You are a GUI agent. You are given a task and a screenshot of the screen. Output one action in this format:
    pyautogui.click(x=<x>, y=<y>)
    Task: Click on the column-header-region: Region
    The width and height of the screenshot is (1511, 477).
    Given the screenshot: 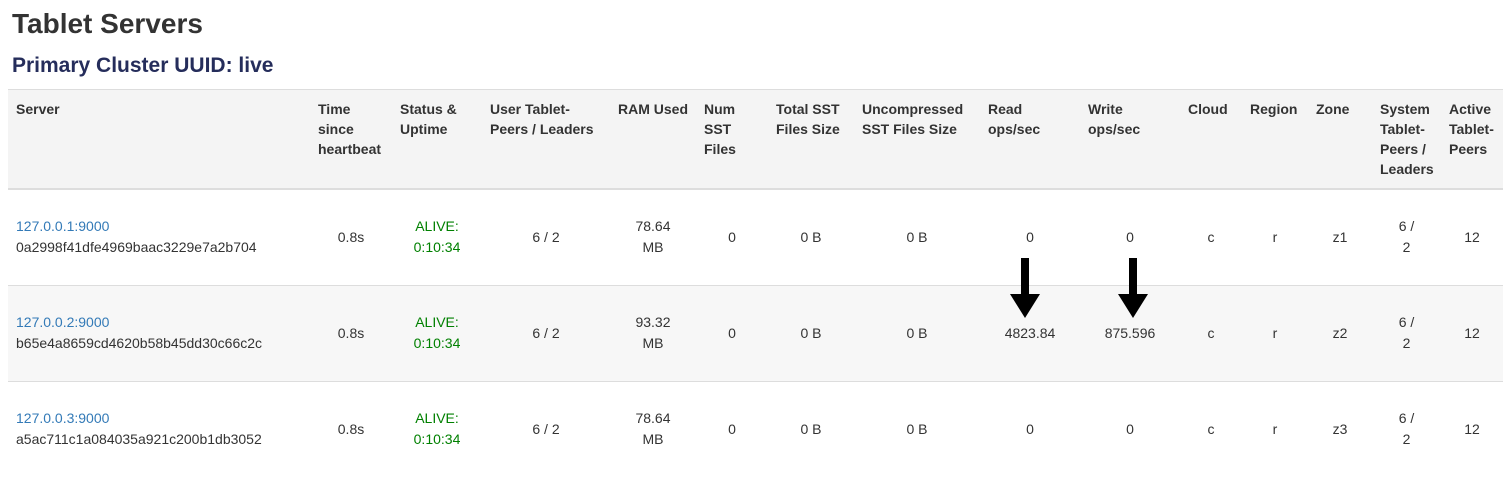 What is the action you would take?
    pyautogui.click(x=1275, y=139)
    